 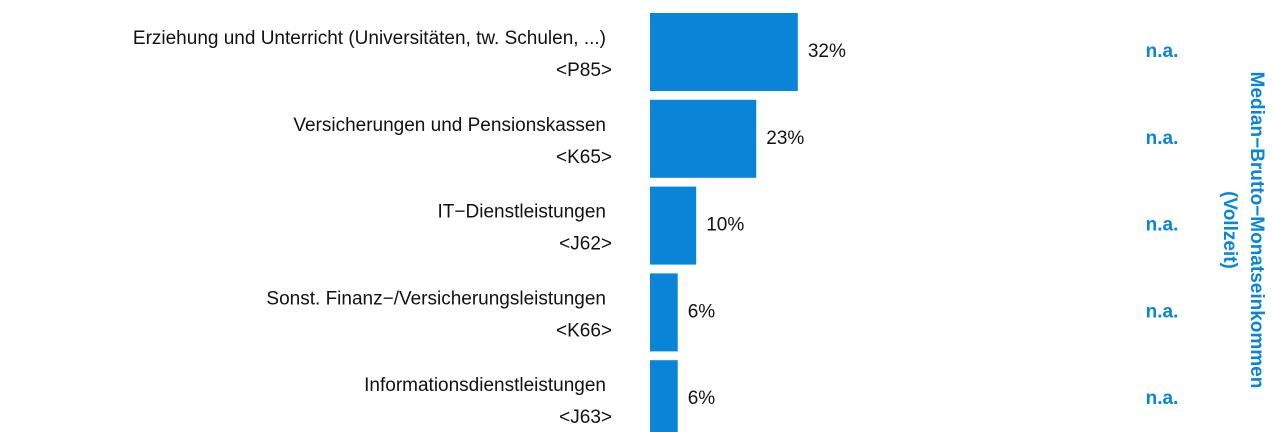 What do you see at coordinates (585, 417) in the screenshot?
I see `category-code: <J63>` at bounding box center [585, 417].